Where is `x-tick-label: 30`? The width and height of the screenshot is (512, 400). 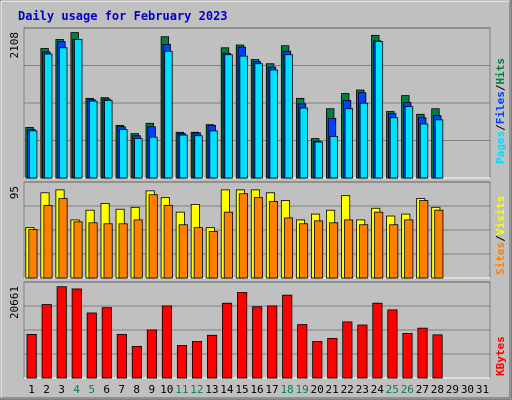
x-tick-label: 30 is located at coordinates (467, 389).